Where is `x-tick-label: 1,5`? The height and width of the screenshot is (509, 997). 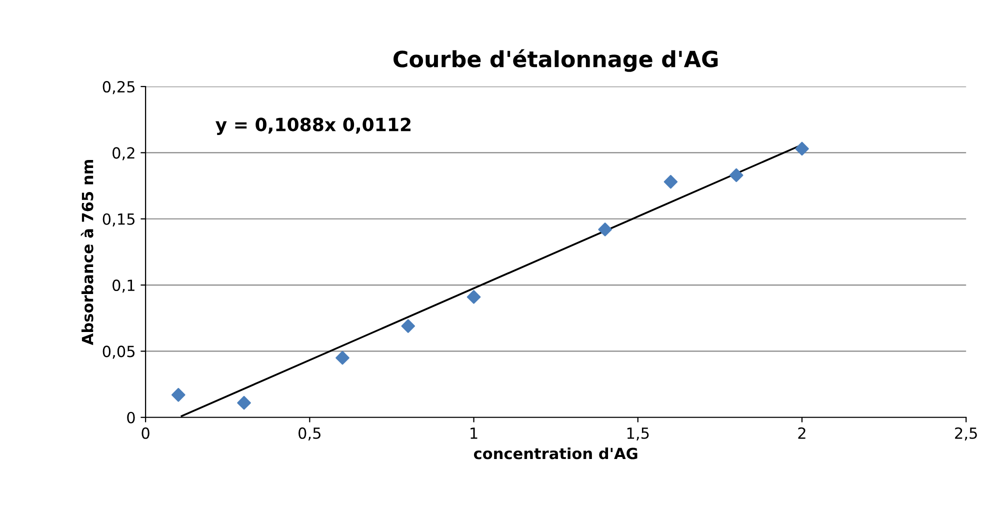 x-tick-label: 1,5 is located at coordinates (638, 434).